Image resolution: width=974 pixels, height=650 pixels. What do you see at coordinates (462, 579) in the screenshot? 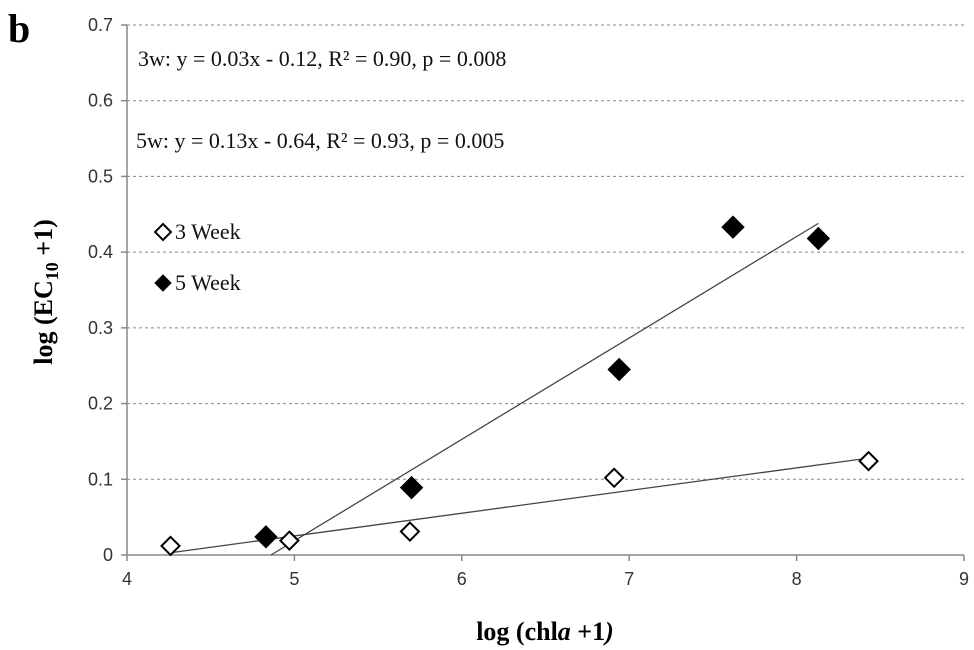
I see `x-tick-label: 6` at bounding box center [462, 579].